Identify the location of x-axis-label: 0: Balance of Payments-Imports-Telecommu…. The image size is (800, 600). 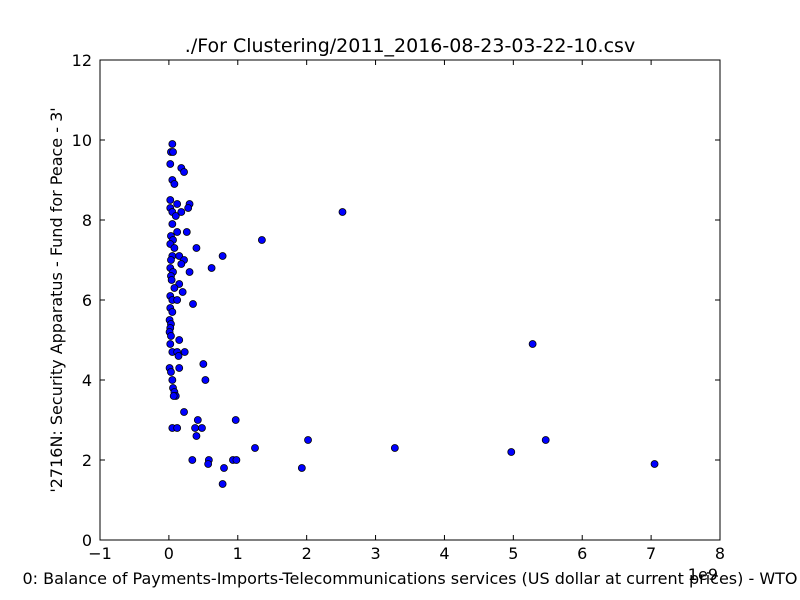
(409, 578).